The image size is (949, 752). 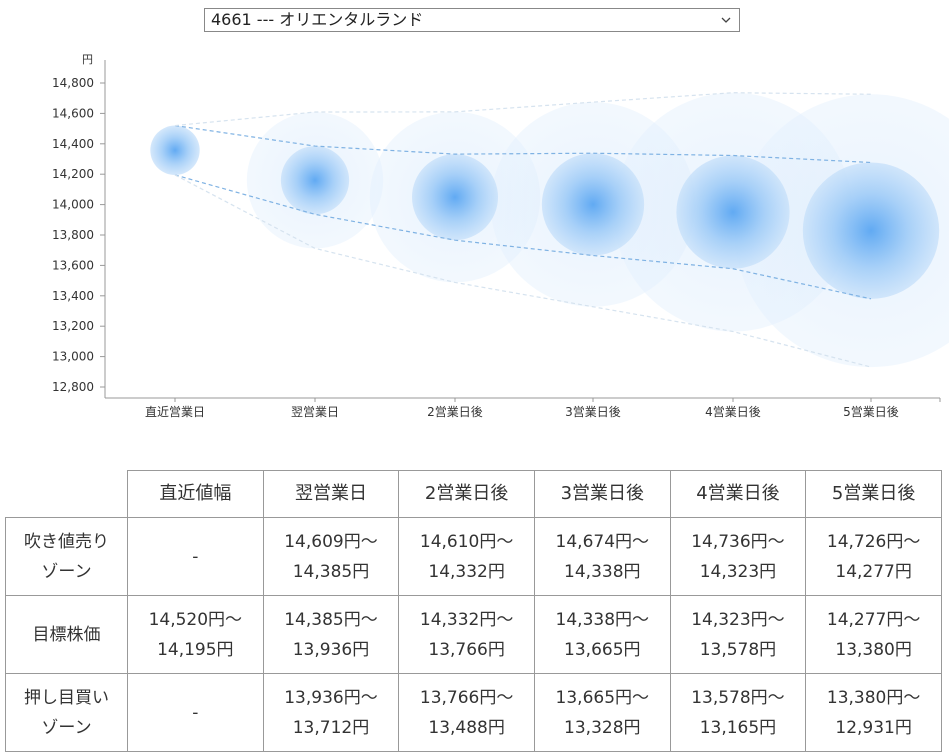 I want to click on y-tick-label: 14,200, so click(x=73, y=174).